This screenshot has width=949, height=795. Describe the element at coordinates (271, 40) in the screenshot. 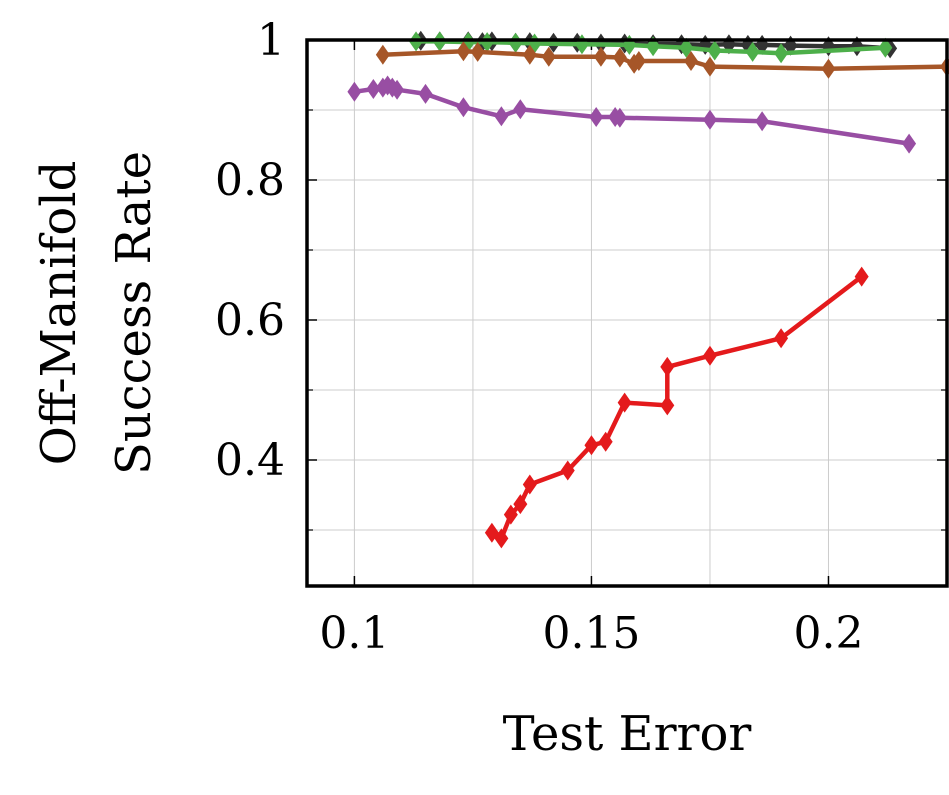

I see `y-tick-label: 1` at that location.